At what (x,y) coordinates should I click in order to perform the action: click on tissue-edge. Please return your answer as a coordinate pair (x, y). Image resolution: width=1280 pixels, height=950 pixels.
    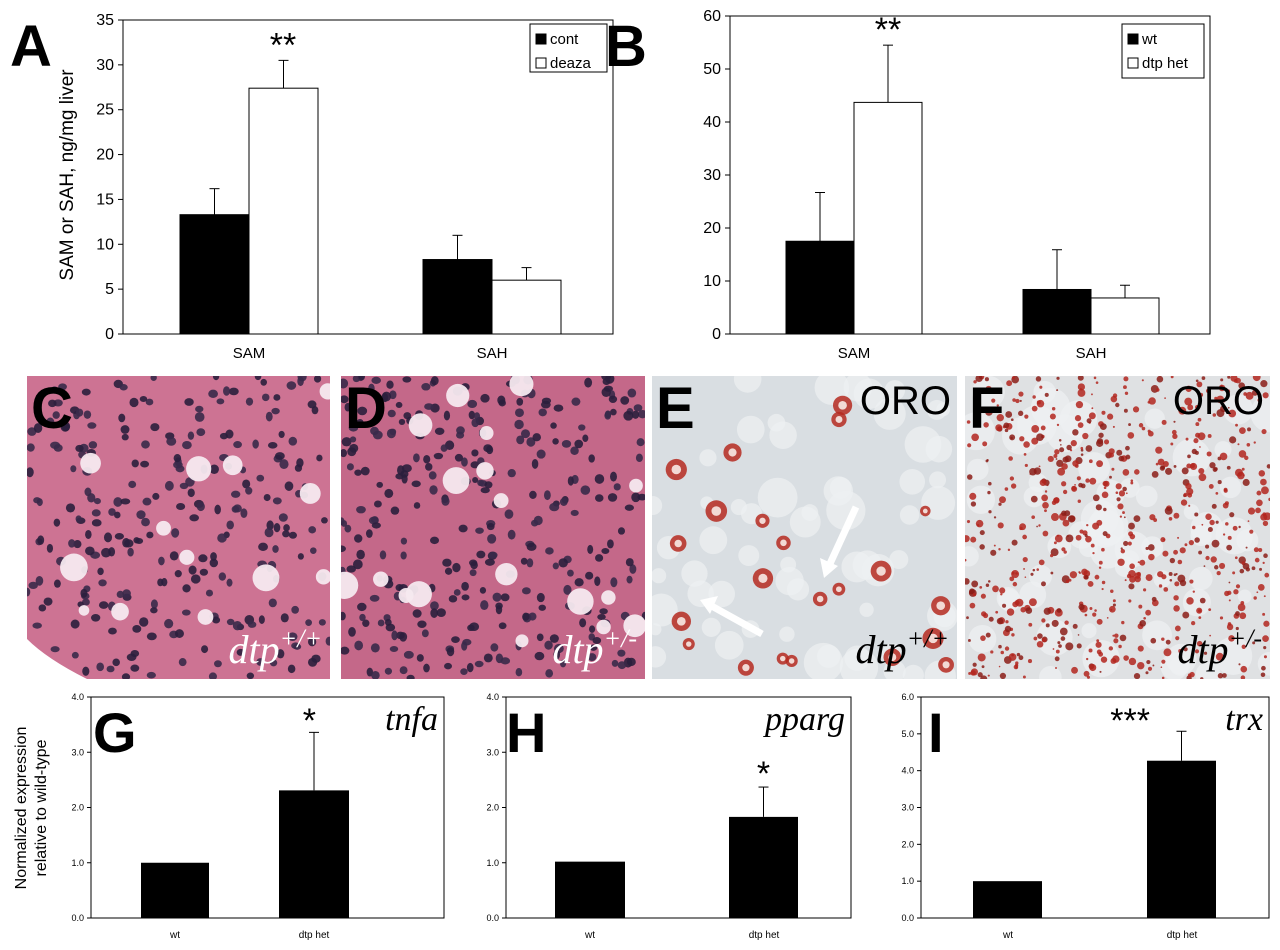
    Looking at the image, I should click on (57, 659).